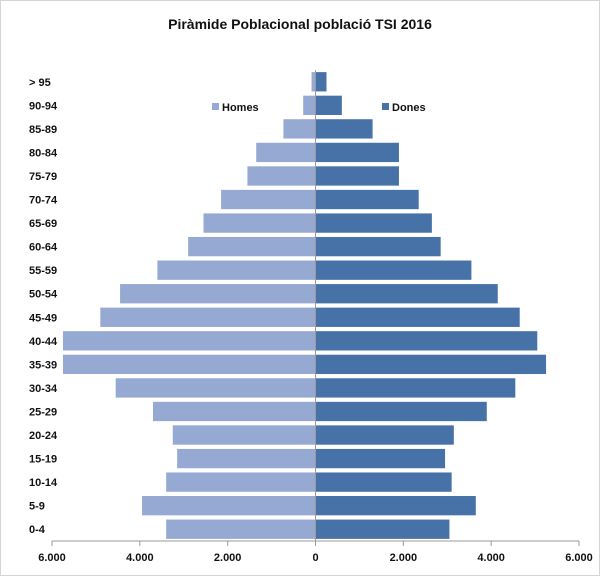 Image resolution: width=600 pixels, height=576 pixels. I want to click on legend: Homes Dones, so click(319, 108).